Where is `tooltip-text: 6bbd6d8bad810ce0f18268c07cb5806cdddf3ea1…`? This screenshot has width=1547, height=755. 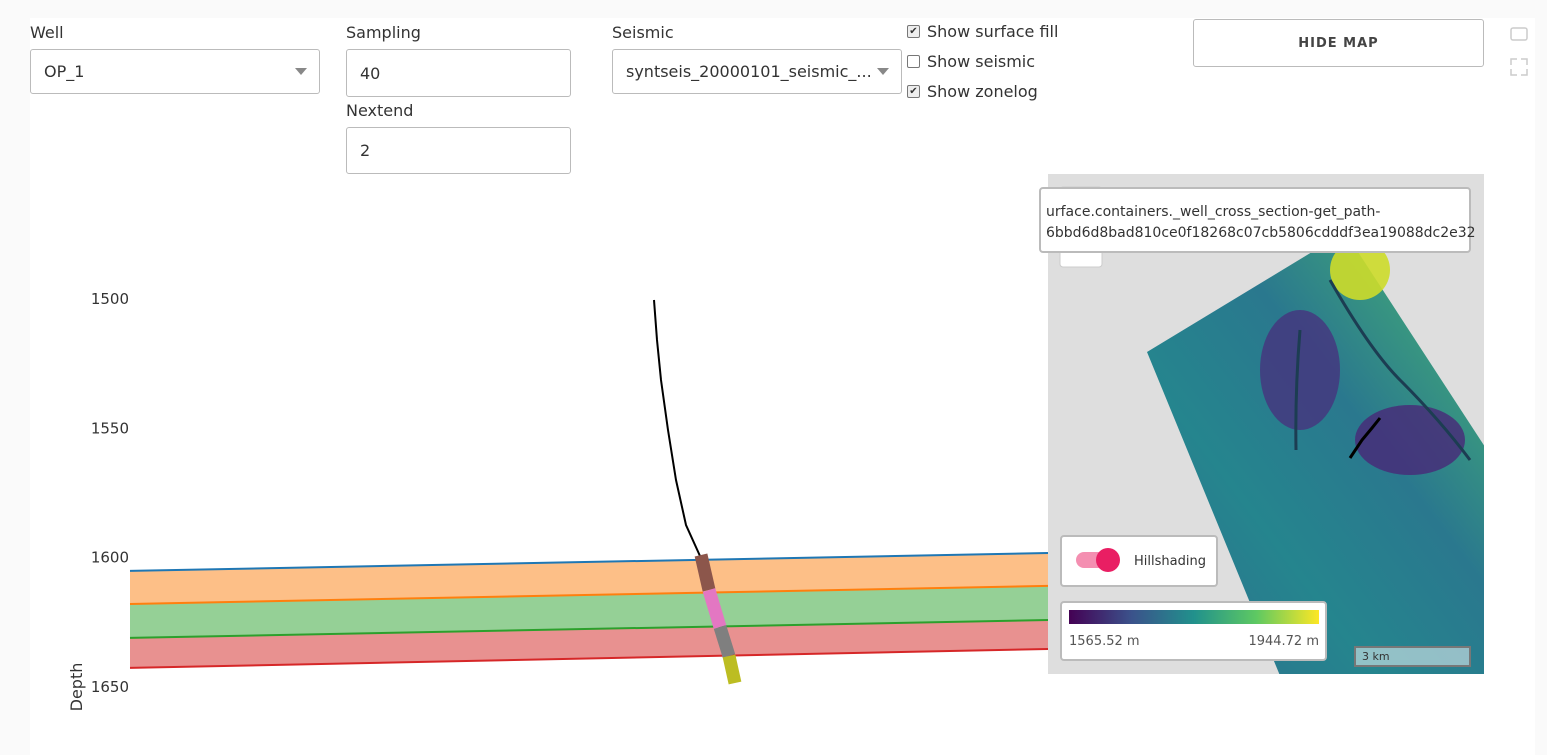
tooltip-text: 6bbd6d8bad810ce0f18268c07cb5806cdddf3ea1… is located at coordinates (1261, 233).